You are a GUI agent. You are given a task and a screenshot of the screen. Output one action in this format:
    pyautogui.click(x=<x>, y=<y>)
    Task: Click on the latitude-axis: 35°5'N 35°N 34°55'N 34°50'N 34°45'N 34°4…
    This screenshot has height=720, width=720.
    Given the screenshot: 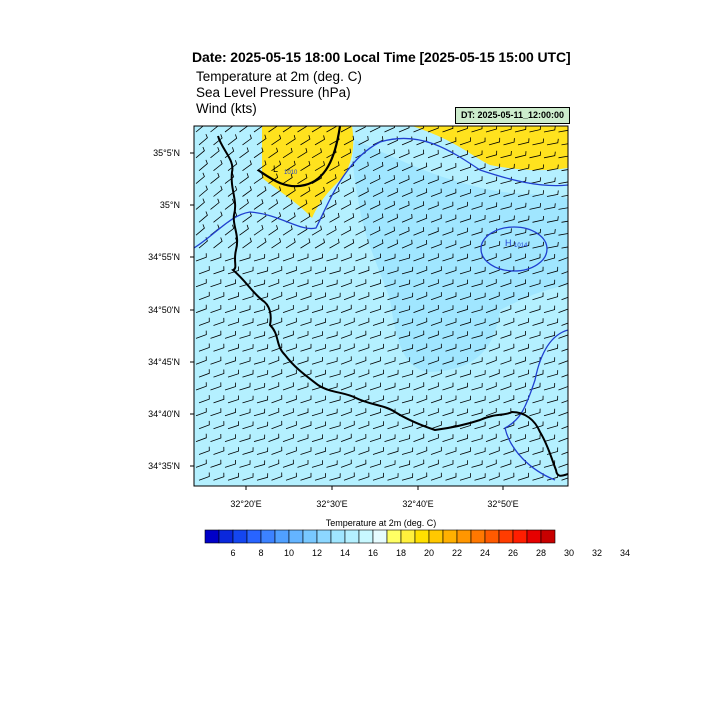 What is the action you would take?
    pyautogui.click(x=171, y=309)
    